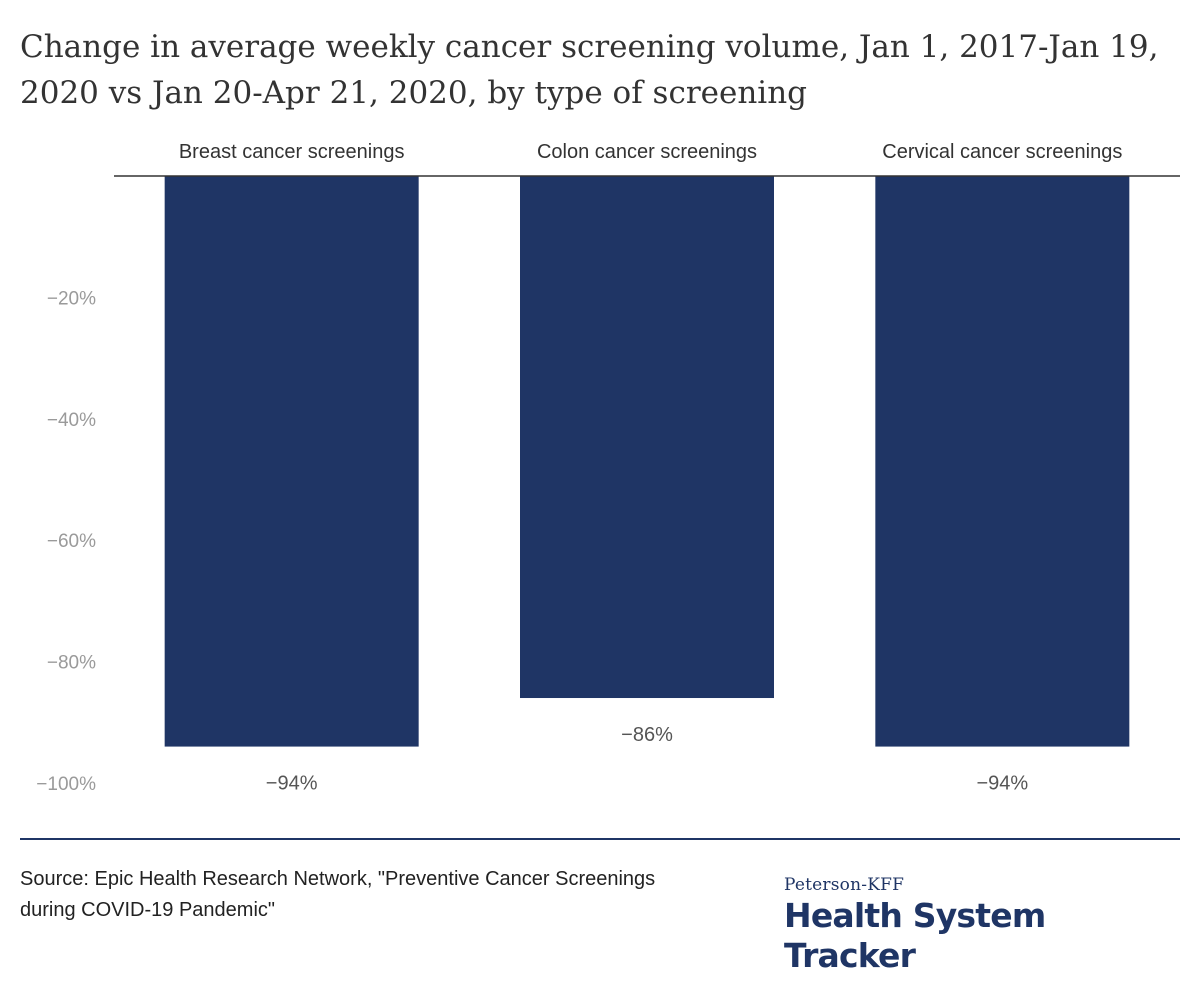  What do you see at coordinates (647, 152) in the screenshot?
I see `category-label: Colon cancer screenings` at bounding box center [647, 152].